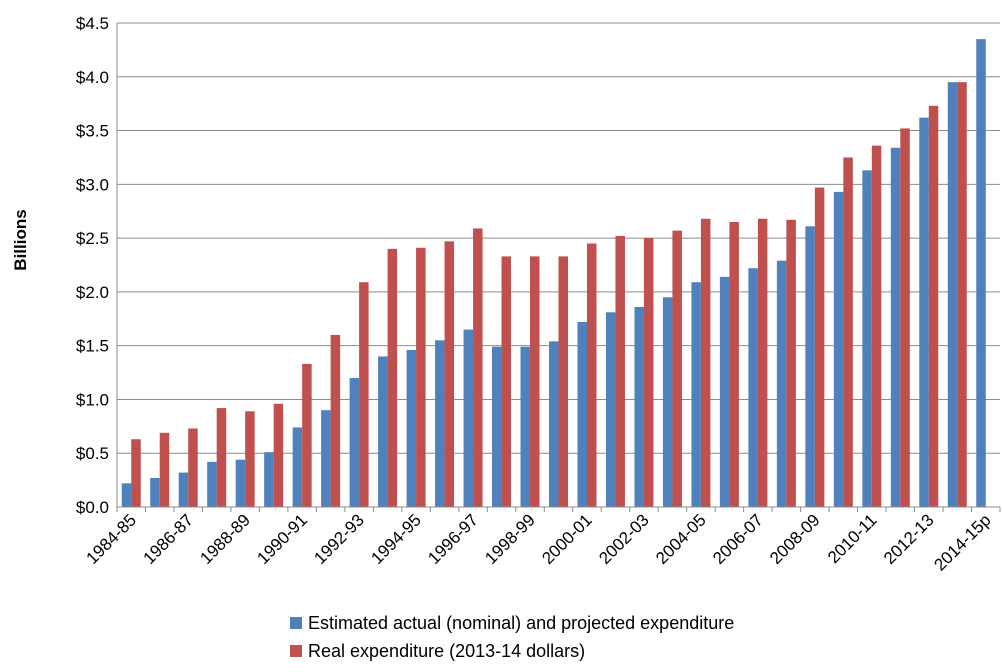 This screenshot has height=672, width=1002. What do you see at coordinates (92, 453) in the screenshot?
I see `y-tick-label: $0.5` at bounding box center [92, 453].